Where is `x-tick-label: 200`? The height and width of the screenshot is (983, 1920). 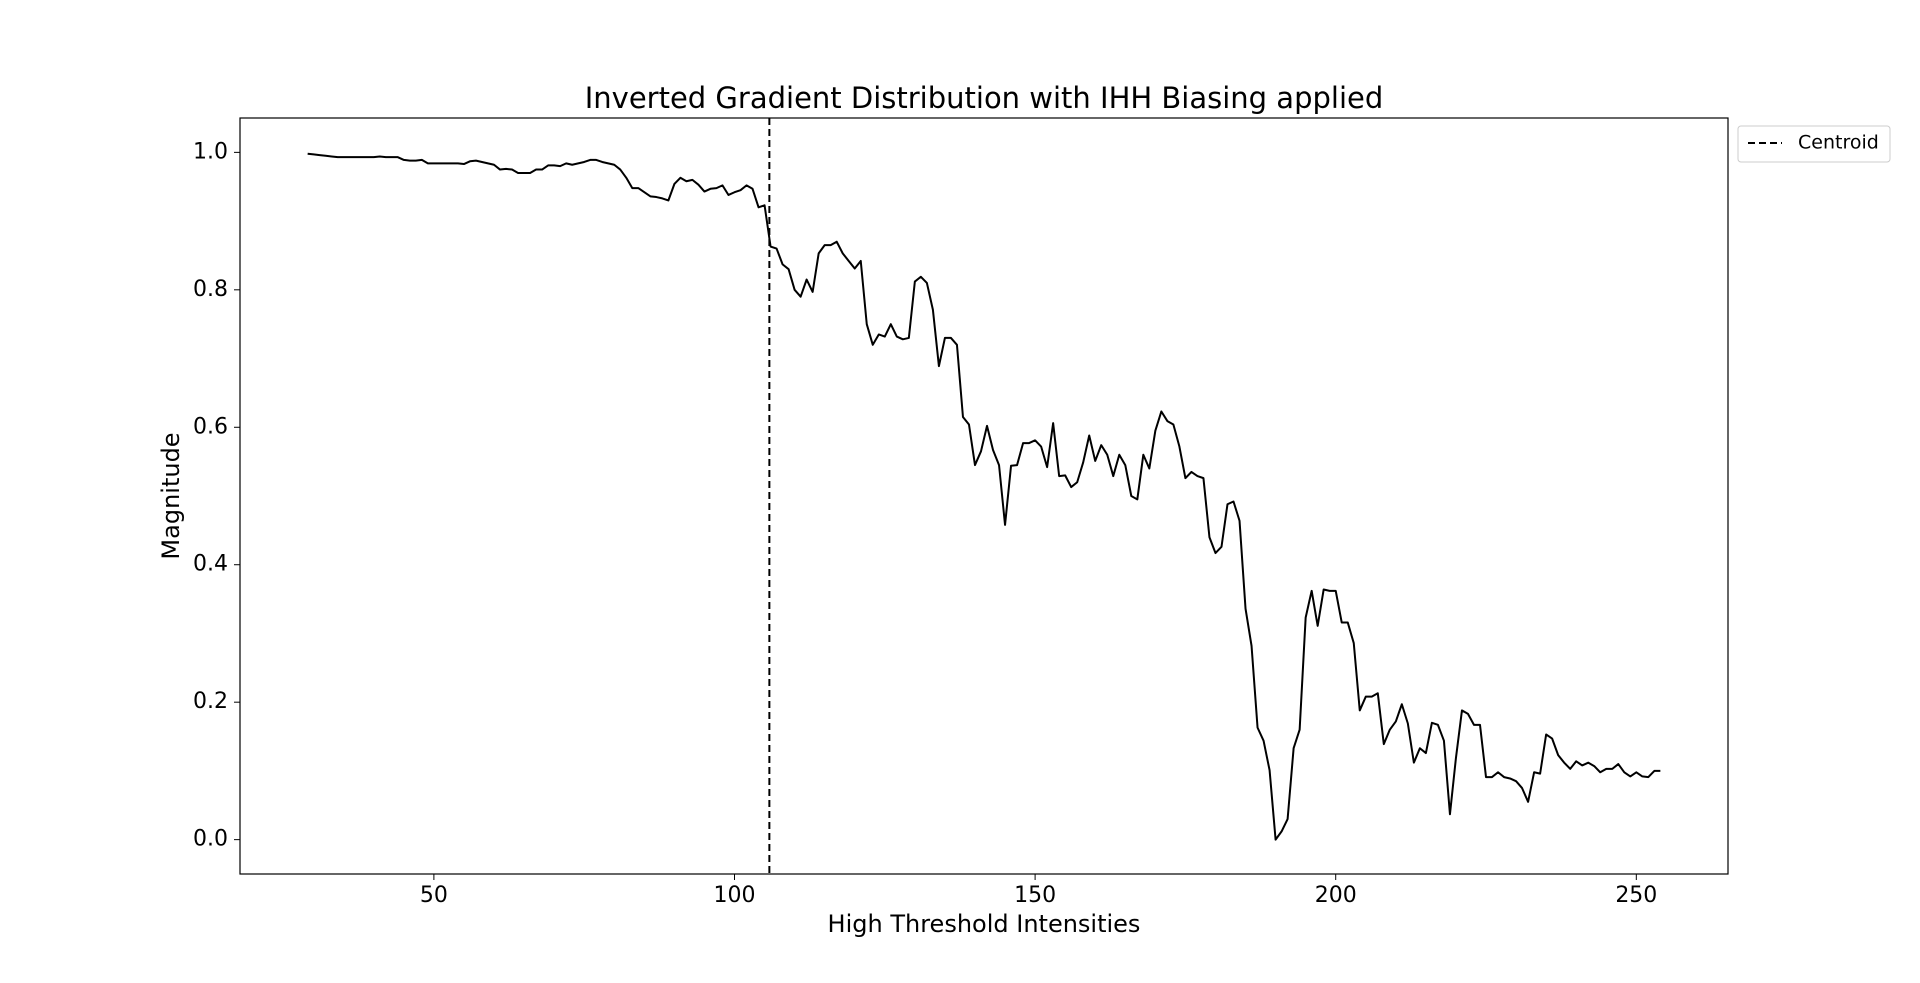
x-tick-label: 200 is located at coordinates (1336, 895).